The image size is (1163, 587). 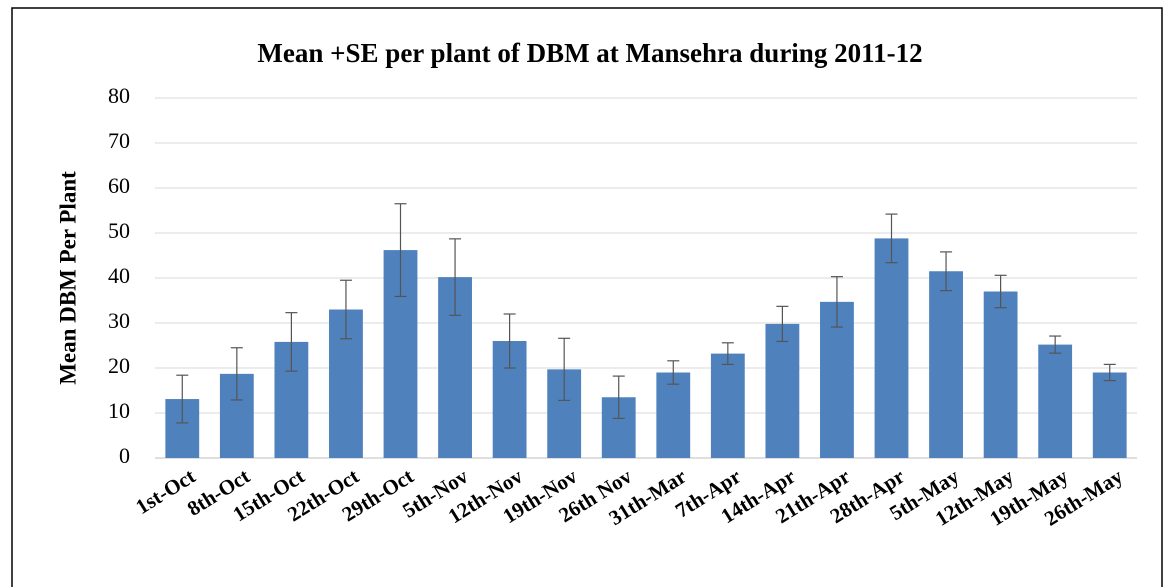 What do you see at coordinates (119, 320) in the screenshot?
I see `y-tick-label: 30` at bounding box center [119, 320].